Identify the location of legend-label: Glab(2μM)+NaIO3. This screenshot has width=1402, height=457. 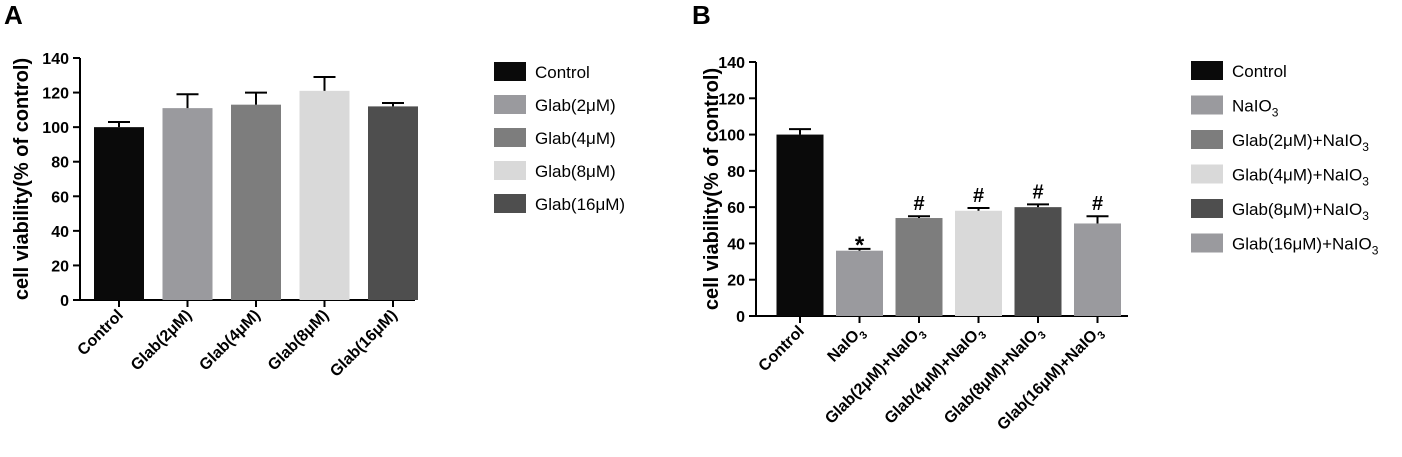
(1300, 142).